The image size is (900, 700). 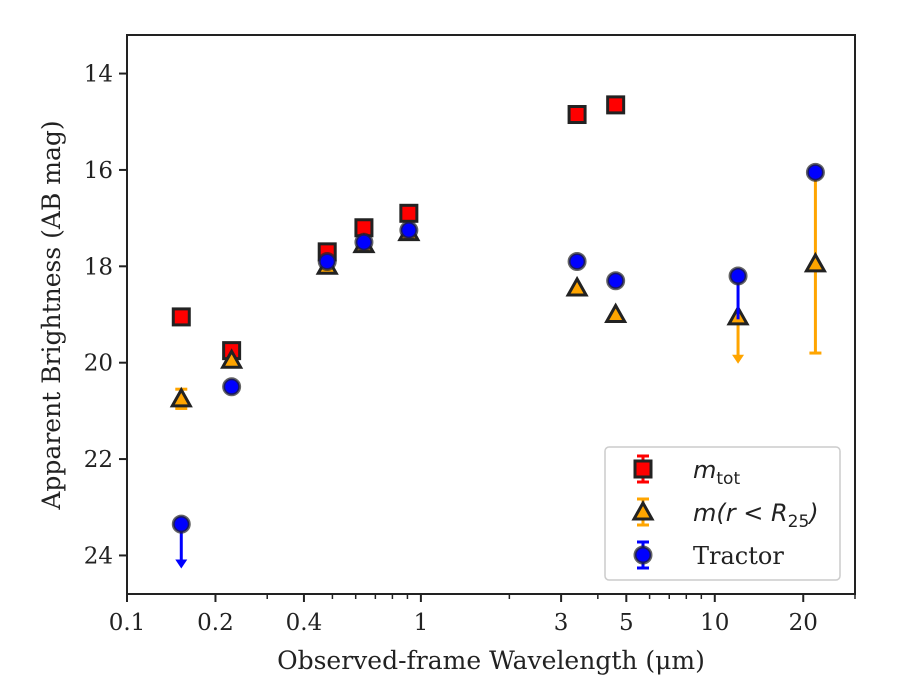 What do you see at coordinates (98, 171) in the screenshot?
I see `y-tick-label: 16` at bounding box center [98, 171].